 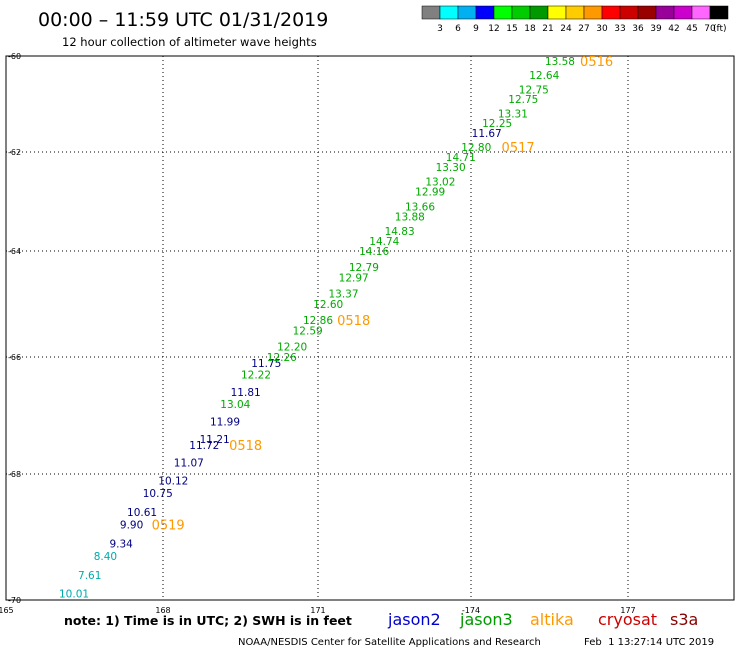 What do you see at coordinates (440, 29) in the screenshot?
I see `legend-scale-label: 3` at bounding box center [440, 29].